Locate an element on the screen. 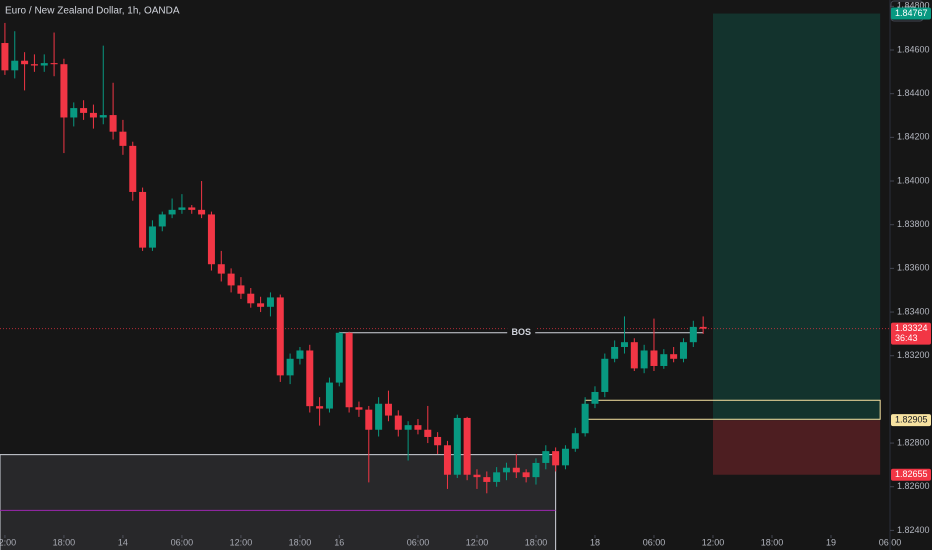 The height and width of the screenshot is (550, 932). x-tick-label: 18 is located at coordinates (595, 542).